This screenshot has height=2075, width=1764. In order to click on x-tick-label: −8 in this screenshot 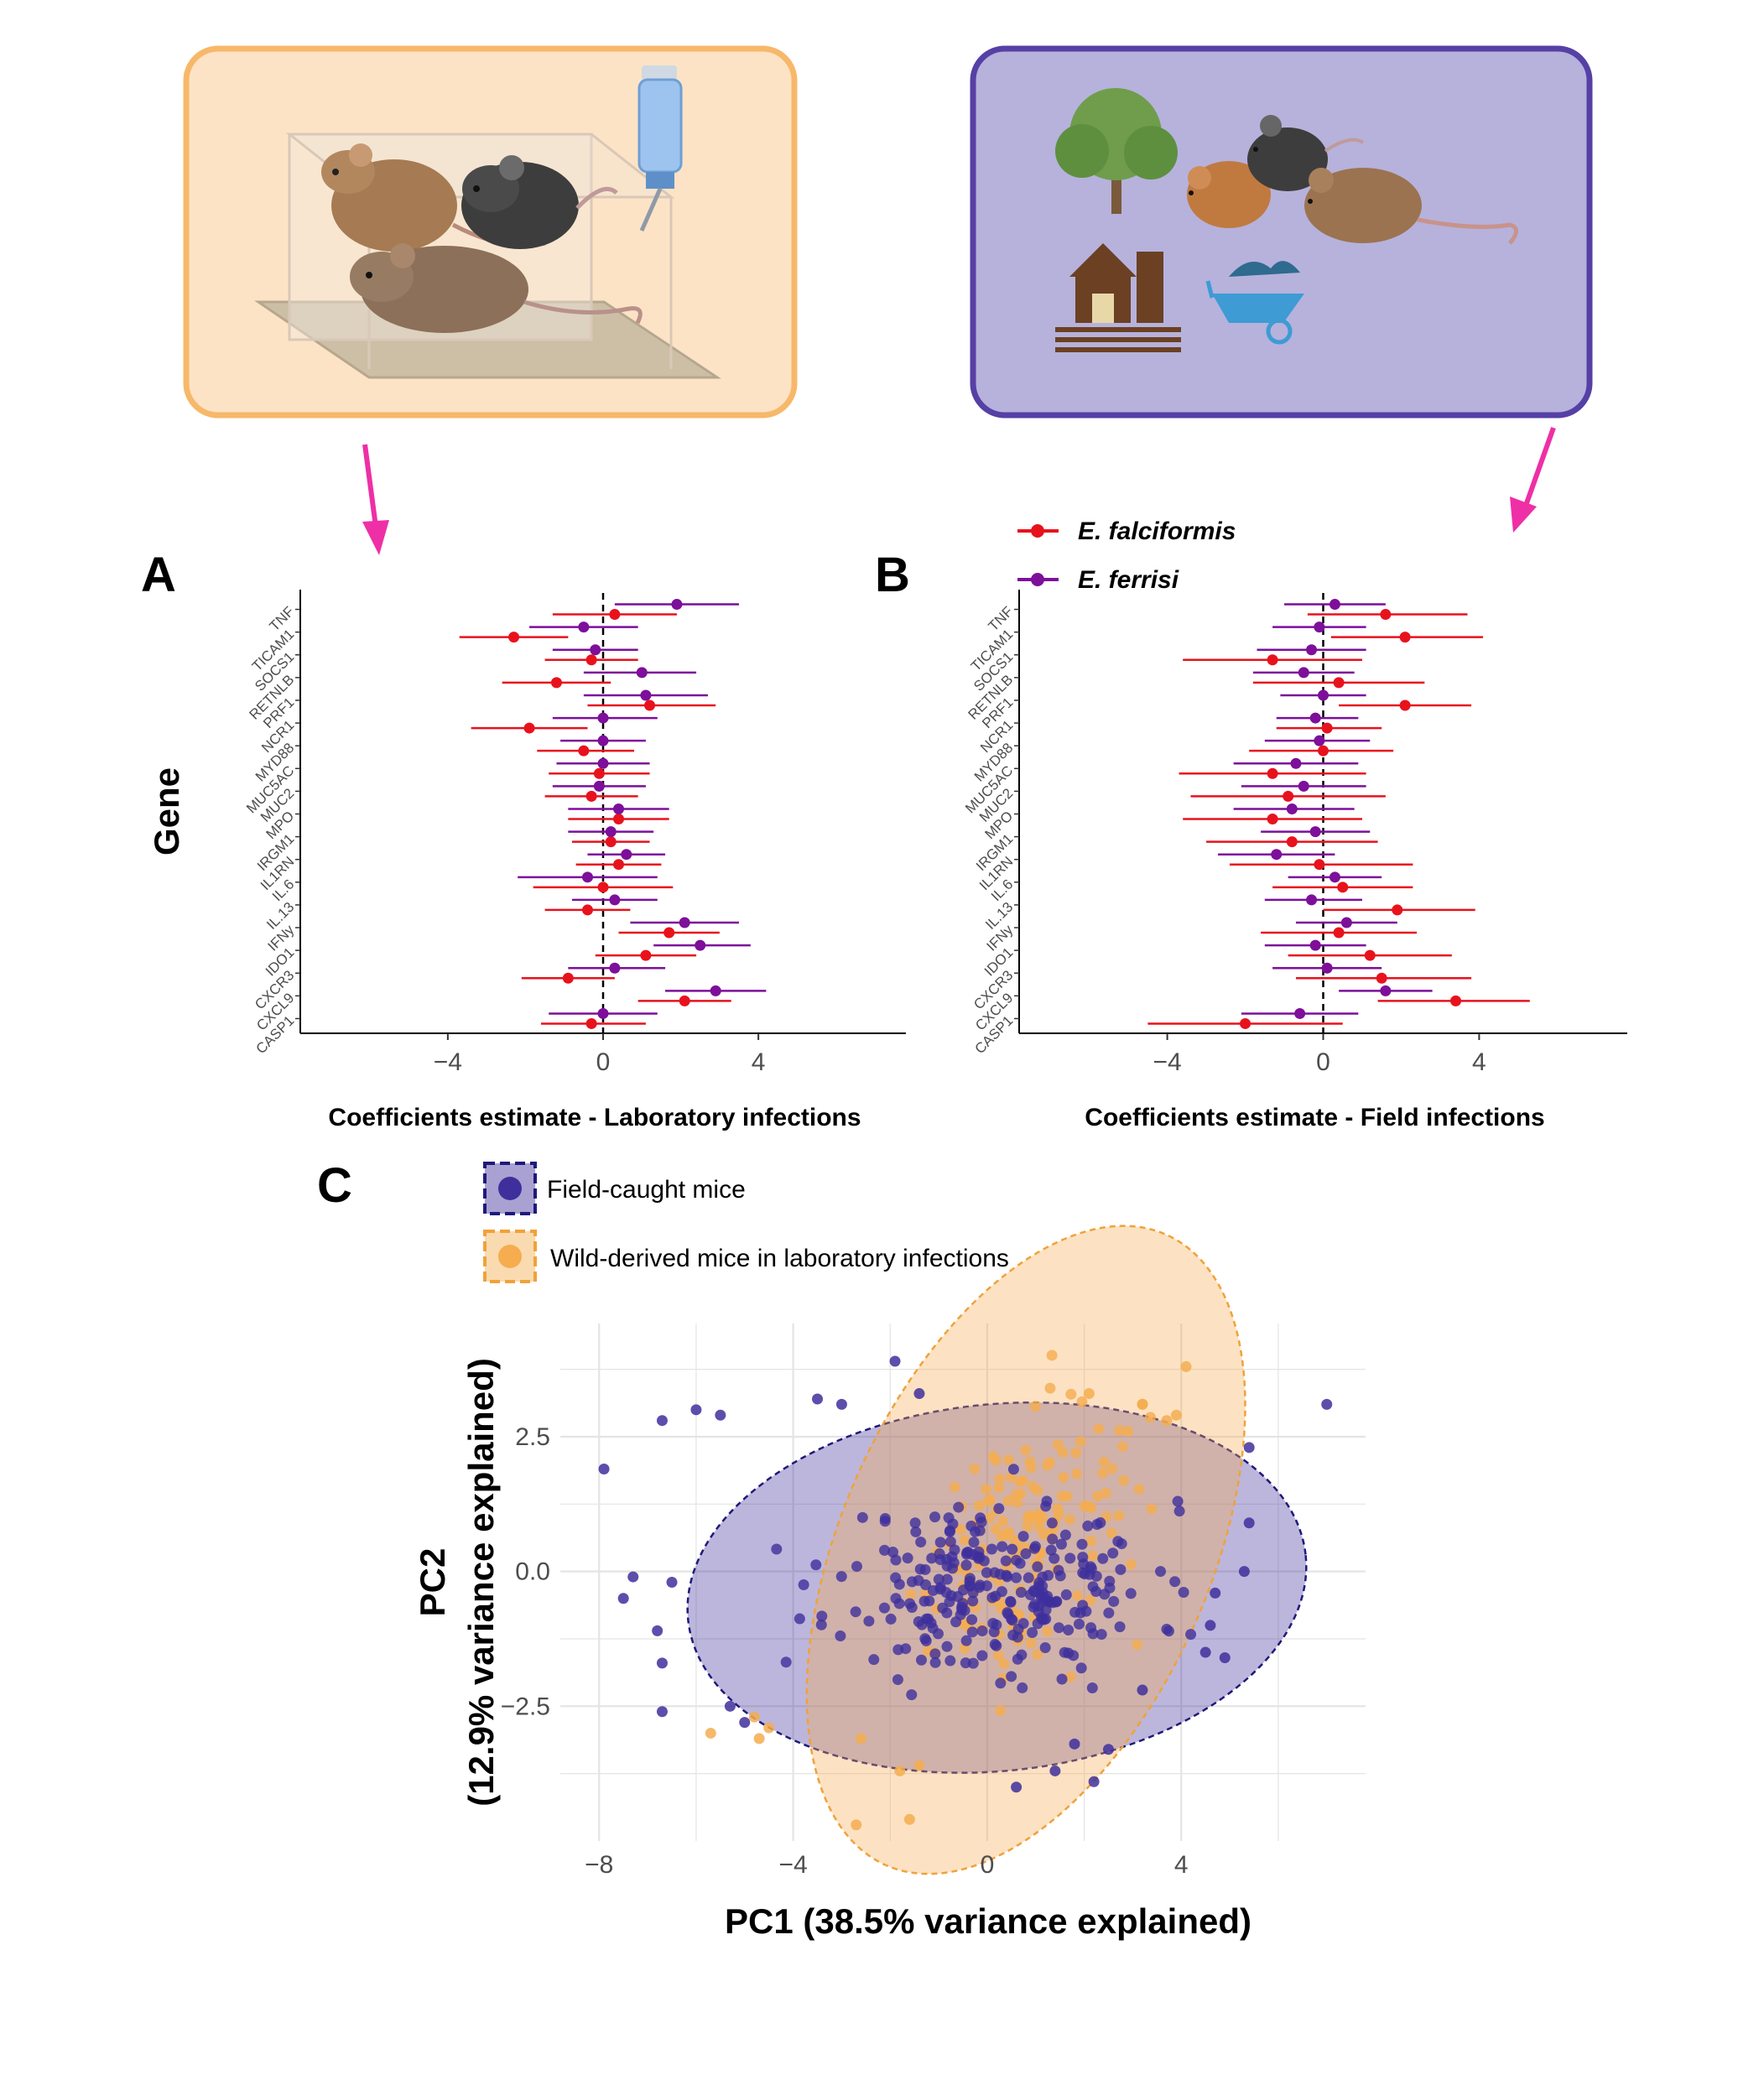, I will do `click(599, 1865)`.